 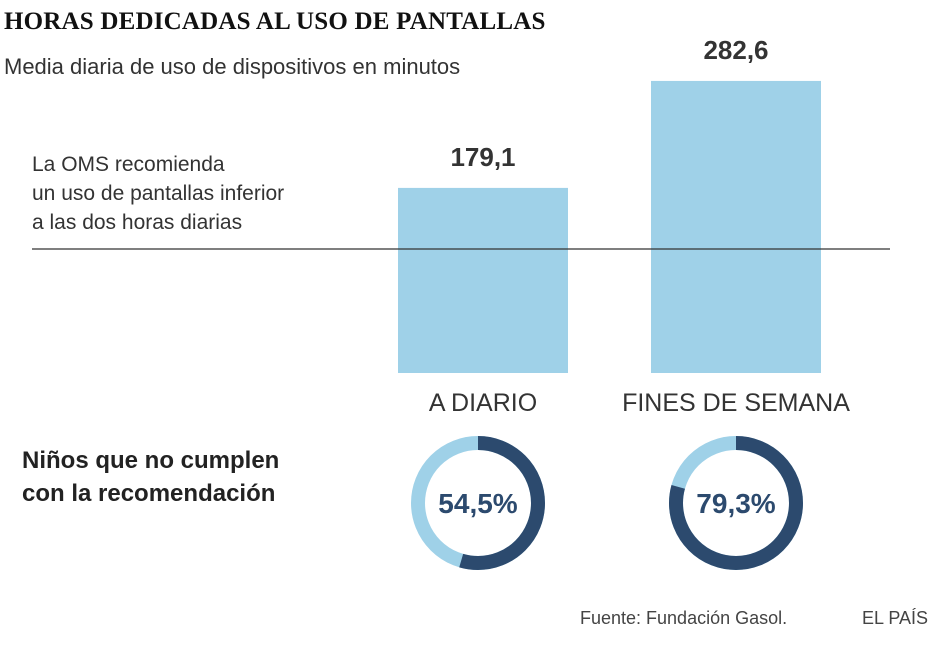 I want to click on chart-title: HORAS DEDICADAS AL USO DE PANTALLAS, so click(x=275, y=21).